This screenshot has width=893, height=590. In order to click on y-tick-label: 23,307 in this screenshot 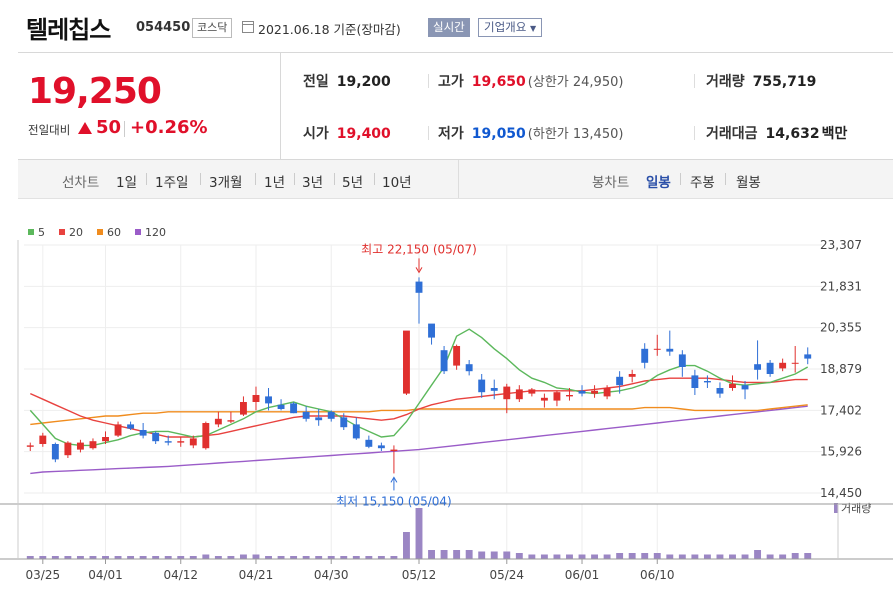, I will do `click(841, 245)`.